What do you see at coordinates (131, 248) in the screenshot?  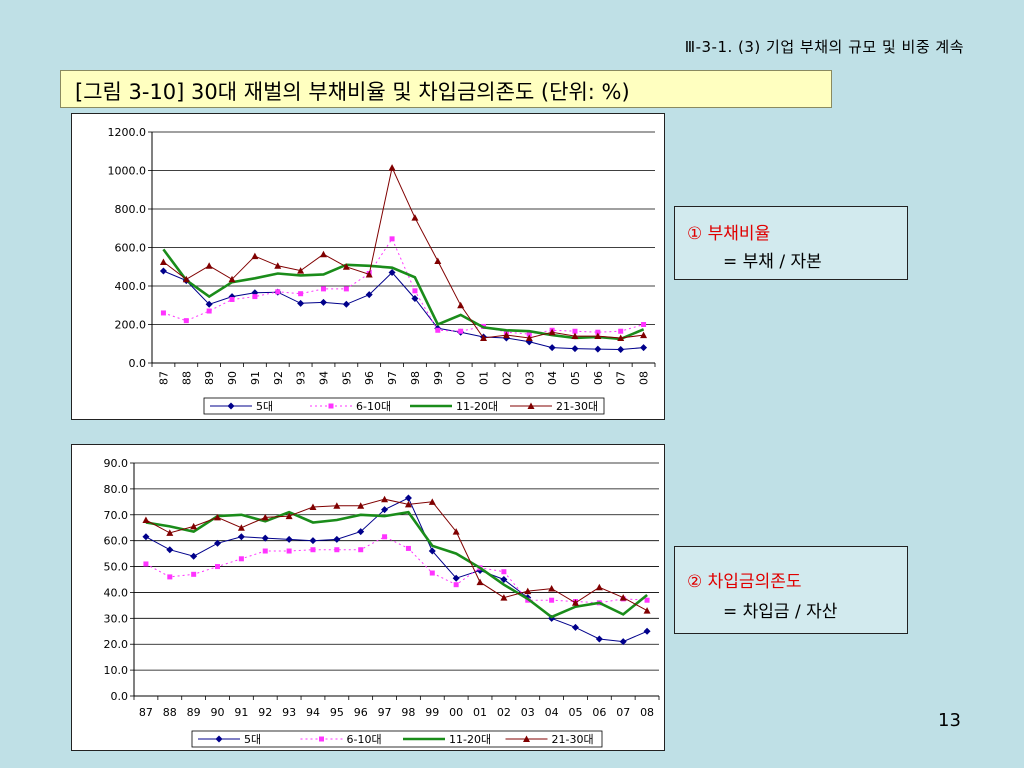 I see `y-tick-label: 600.0` at bounding box center [131, 248].